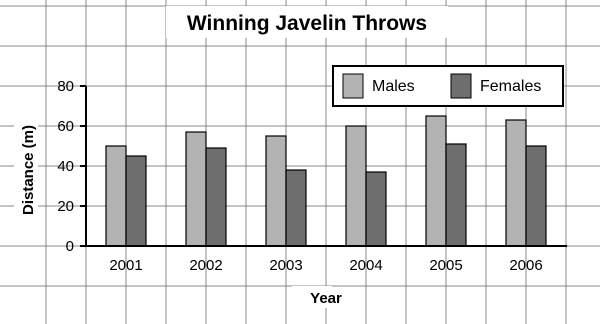 This screenshot has height=324, width=600. What do you see at coordinates (216, 197) in the screenshot?
I see `bar-females-2002` at bounding box center [216, 197].